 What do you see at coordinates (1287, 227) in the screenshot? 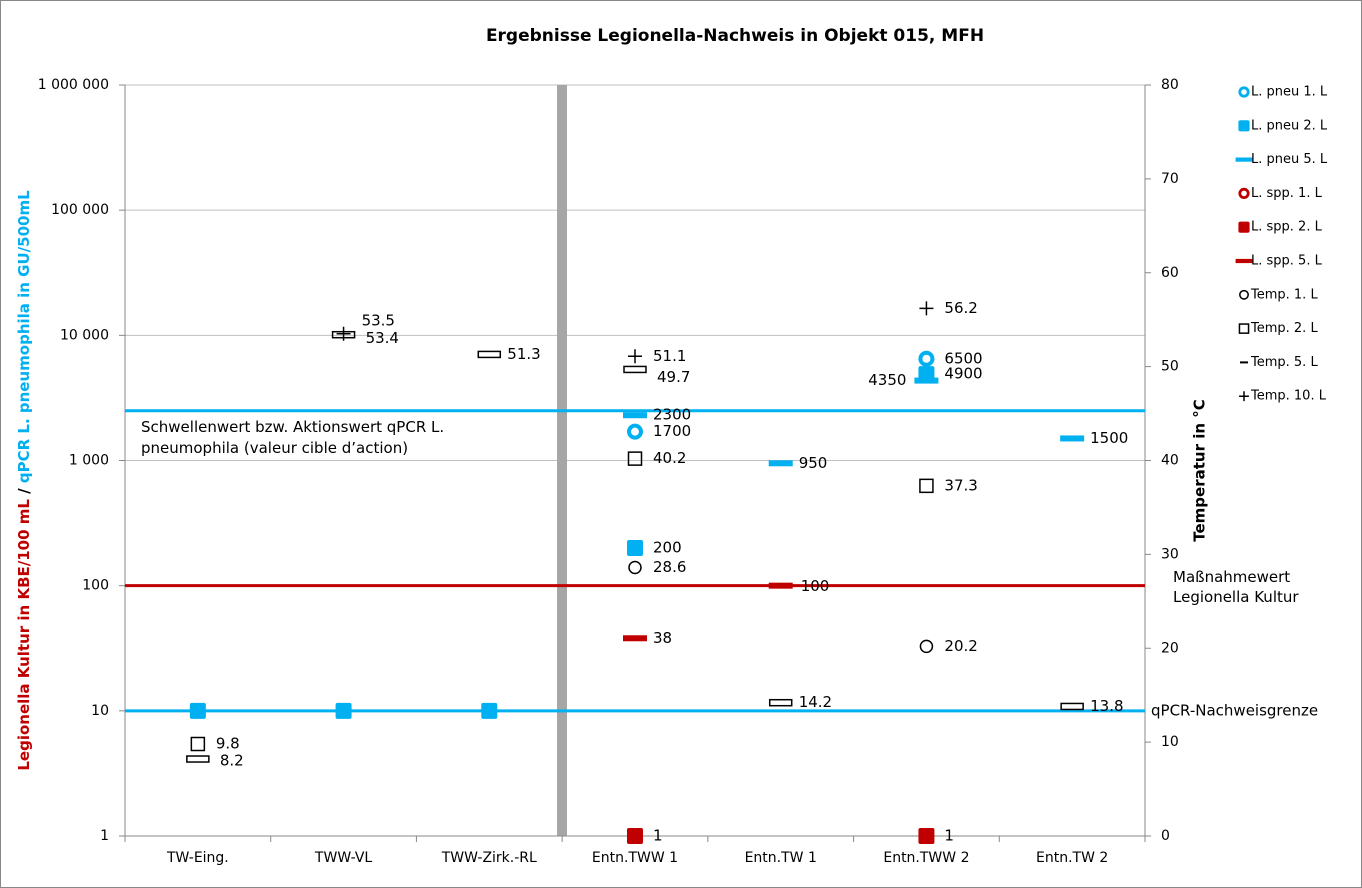
I see `legend-label: L. spp. 2. L` at bounding box center [1287, 227].